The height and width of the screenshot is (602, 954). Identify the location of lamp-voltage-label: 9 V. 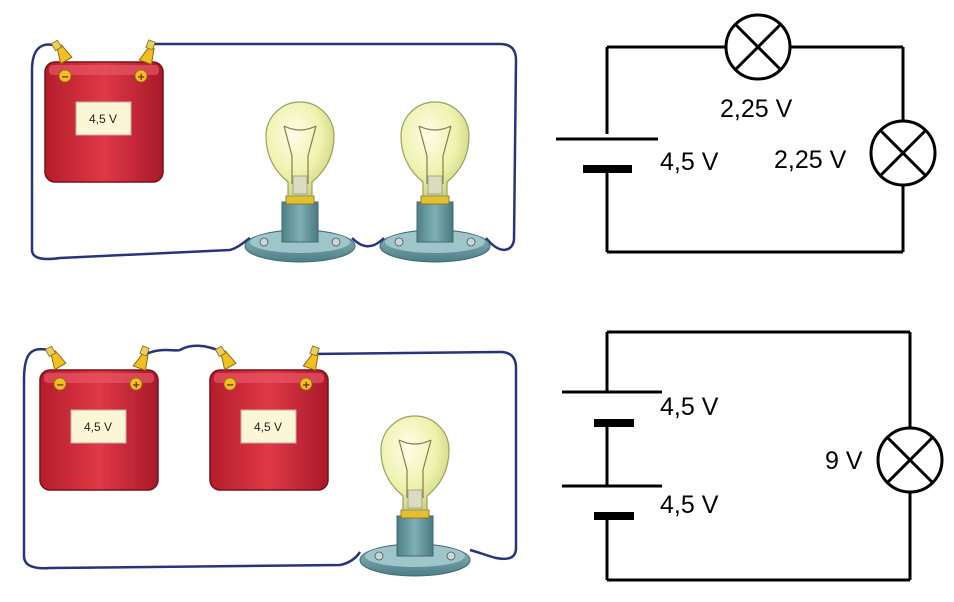
(844, 461).